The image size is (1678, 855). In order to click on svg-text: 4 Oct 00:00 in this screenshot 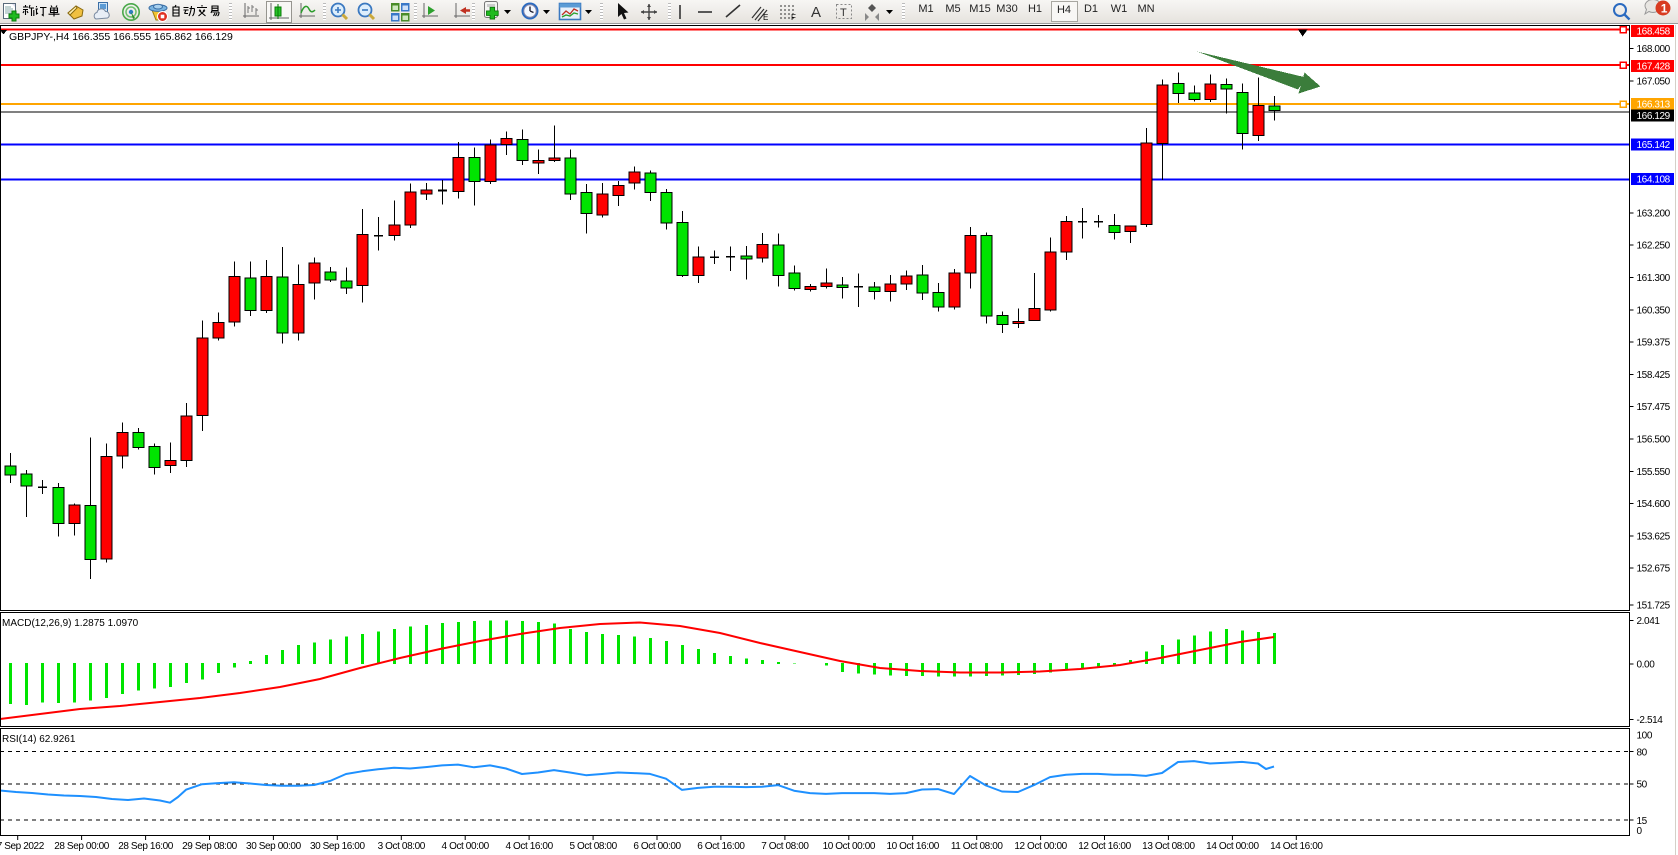, I will do `click(466, 846)`.